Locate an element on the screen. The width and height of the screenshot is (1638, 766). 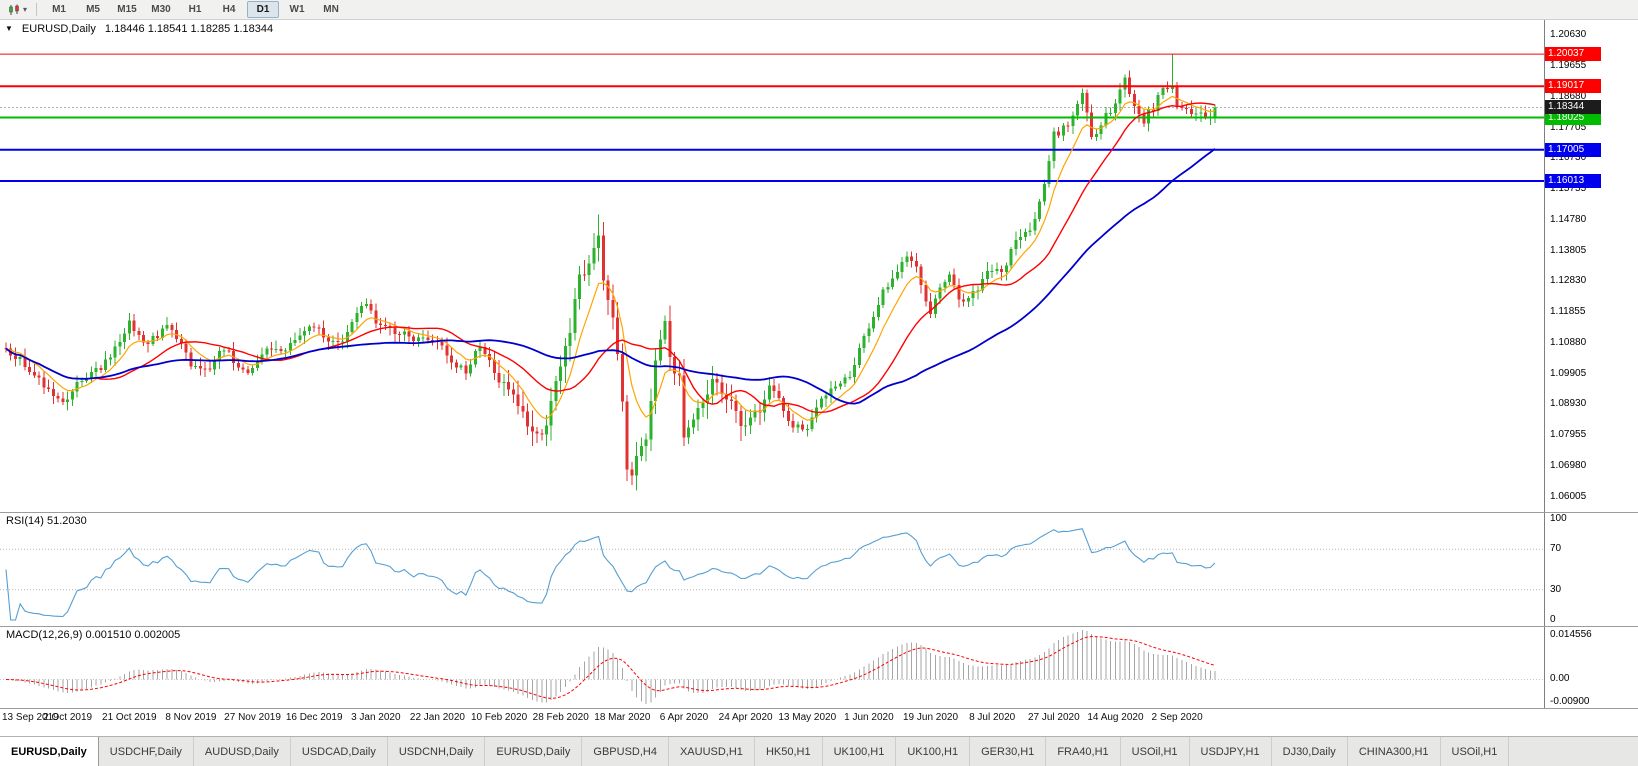
price-tick: 1.12830 is located at coordinates (1568, 281).